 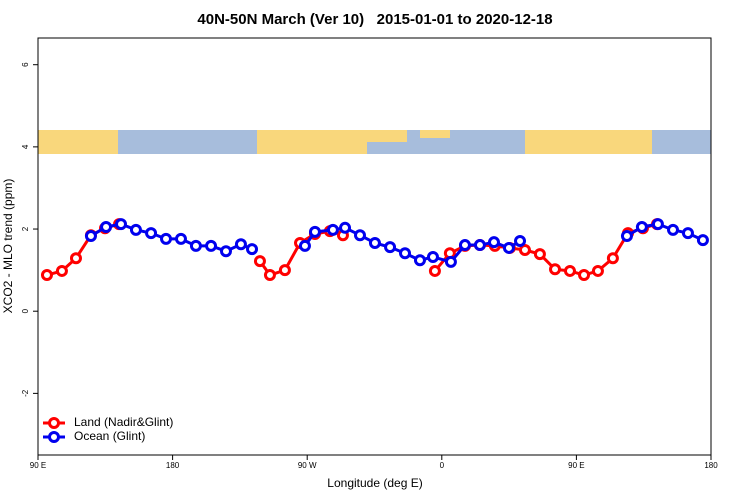 What do you see at coordinates (25, 64) in the screenshot?
I see `y-tick-label: 6` at bounding box center [25, 64].